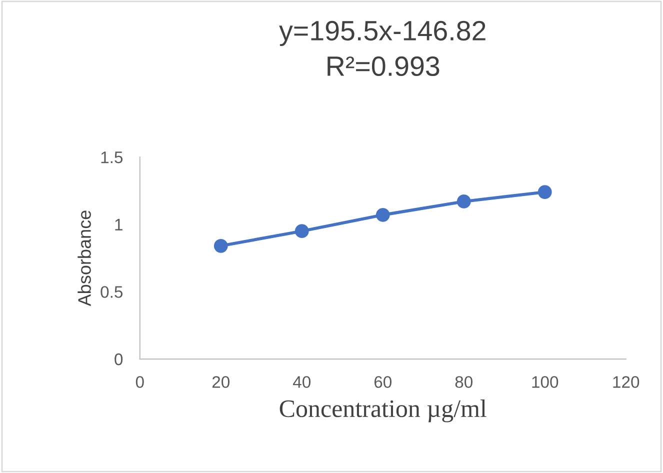 This screenshot has height=473, width=663. Describe the element at coordinates (118, 224) in the screenshot. I see `y-tick-label: 1` at that location.